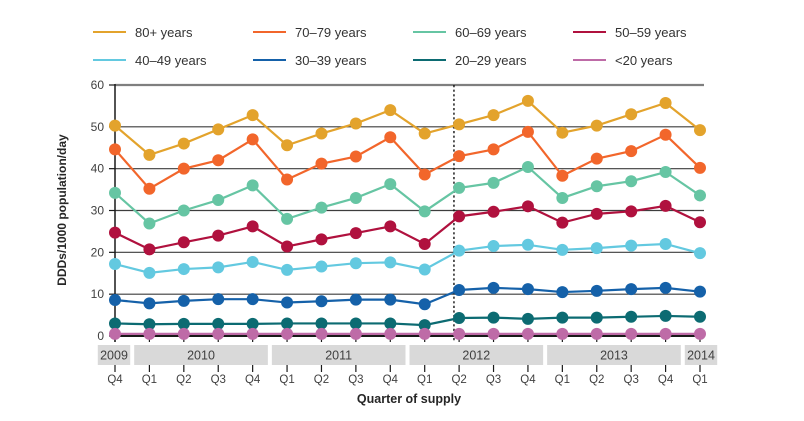 The height and width of the screenshot is (421, 804). What do you see at coordinates (338, 356) in the screenshot?
I see `year-band-label: 2011` at bounding box center [338, 356].